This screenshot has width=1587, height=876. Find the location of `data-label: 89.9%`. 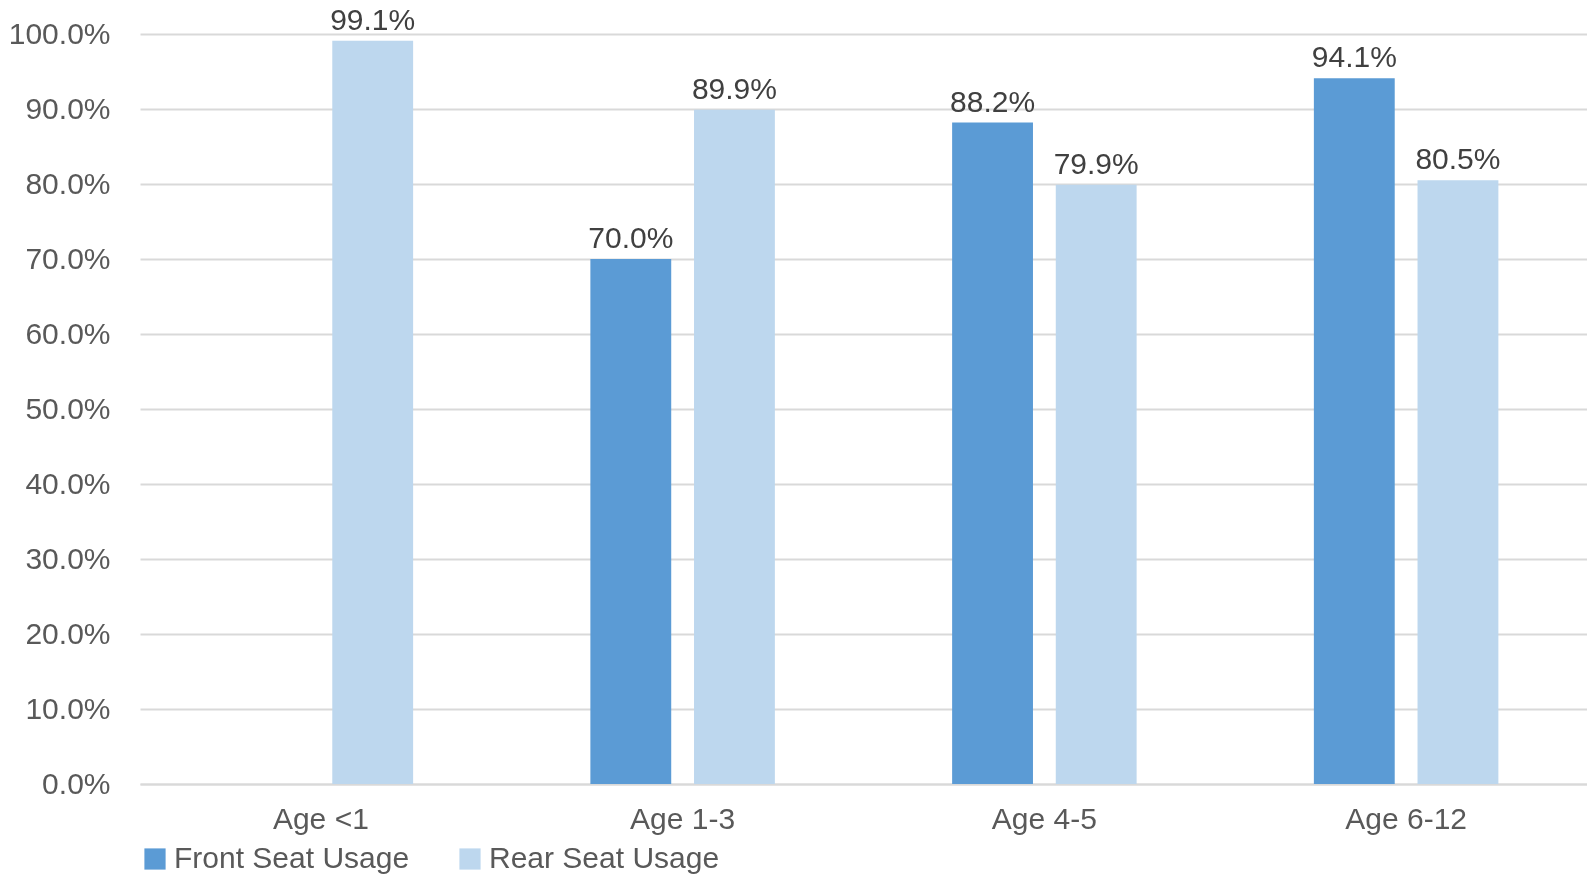

data-label: 89.9% is located at coordinates (734, 88).